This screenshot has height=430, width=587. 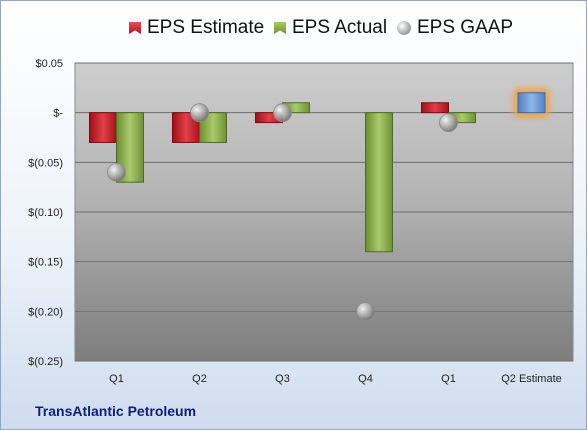 What do you see at coordinates (206, 27) in the screenshot?
I see `legend-label-estimate: EPS Estimate` at bounding box center [206, 27].